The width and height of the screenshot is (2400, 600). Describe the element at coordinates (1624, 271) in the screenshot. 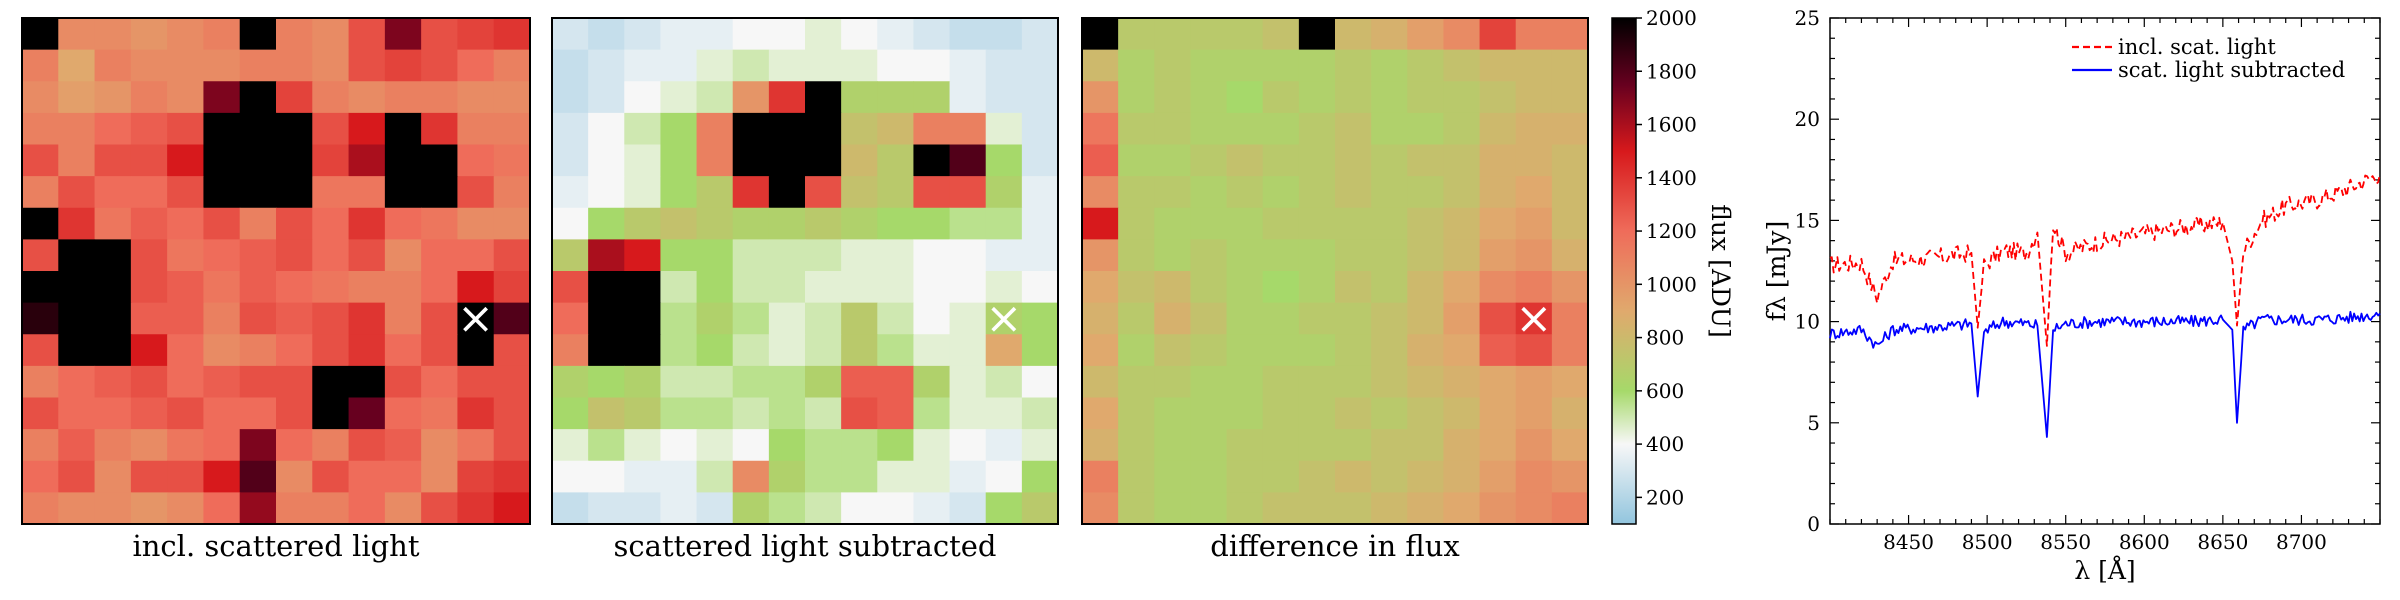

I see `colorbar-gradient` at that location.